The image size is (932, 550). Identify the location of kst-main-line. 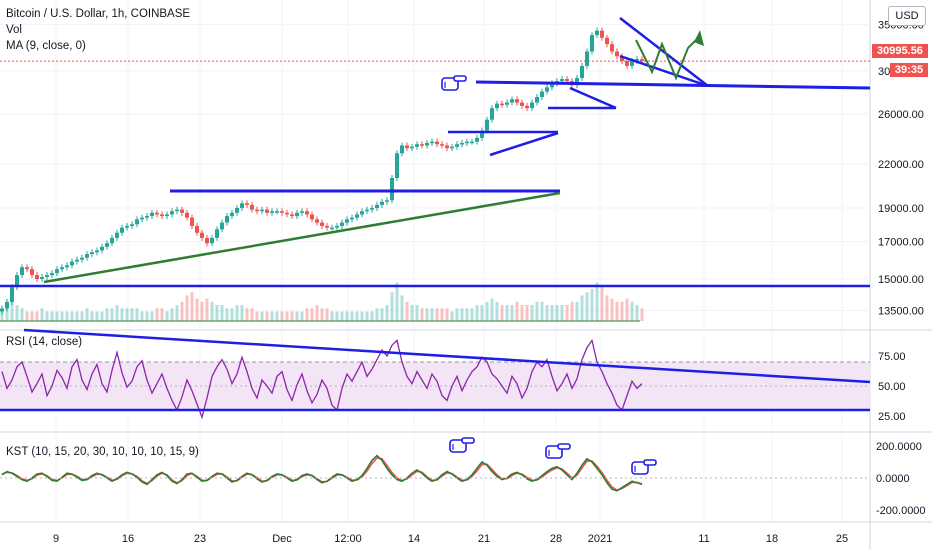
(322, 473).